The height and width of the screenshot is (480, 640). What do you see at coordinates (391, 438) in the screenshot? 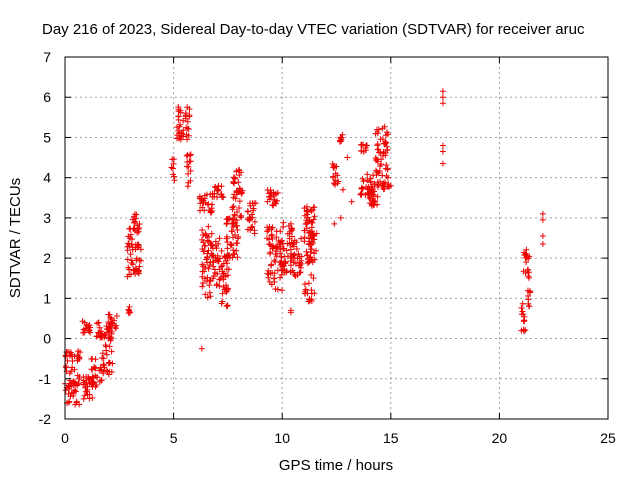
I see `x-tick-label: 15` at bounding box center [391, 438].